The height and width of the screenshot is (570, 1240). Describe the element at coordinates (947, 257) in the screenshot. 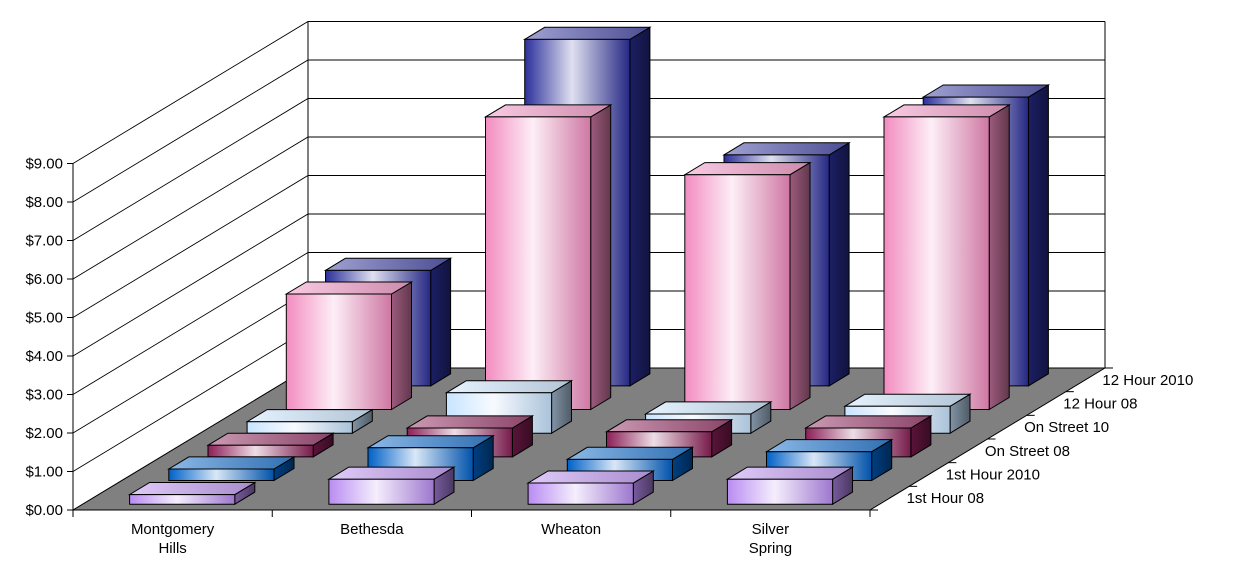

I see `bar-12-hour-08-silver-spring` at that location.